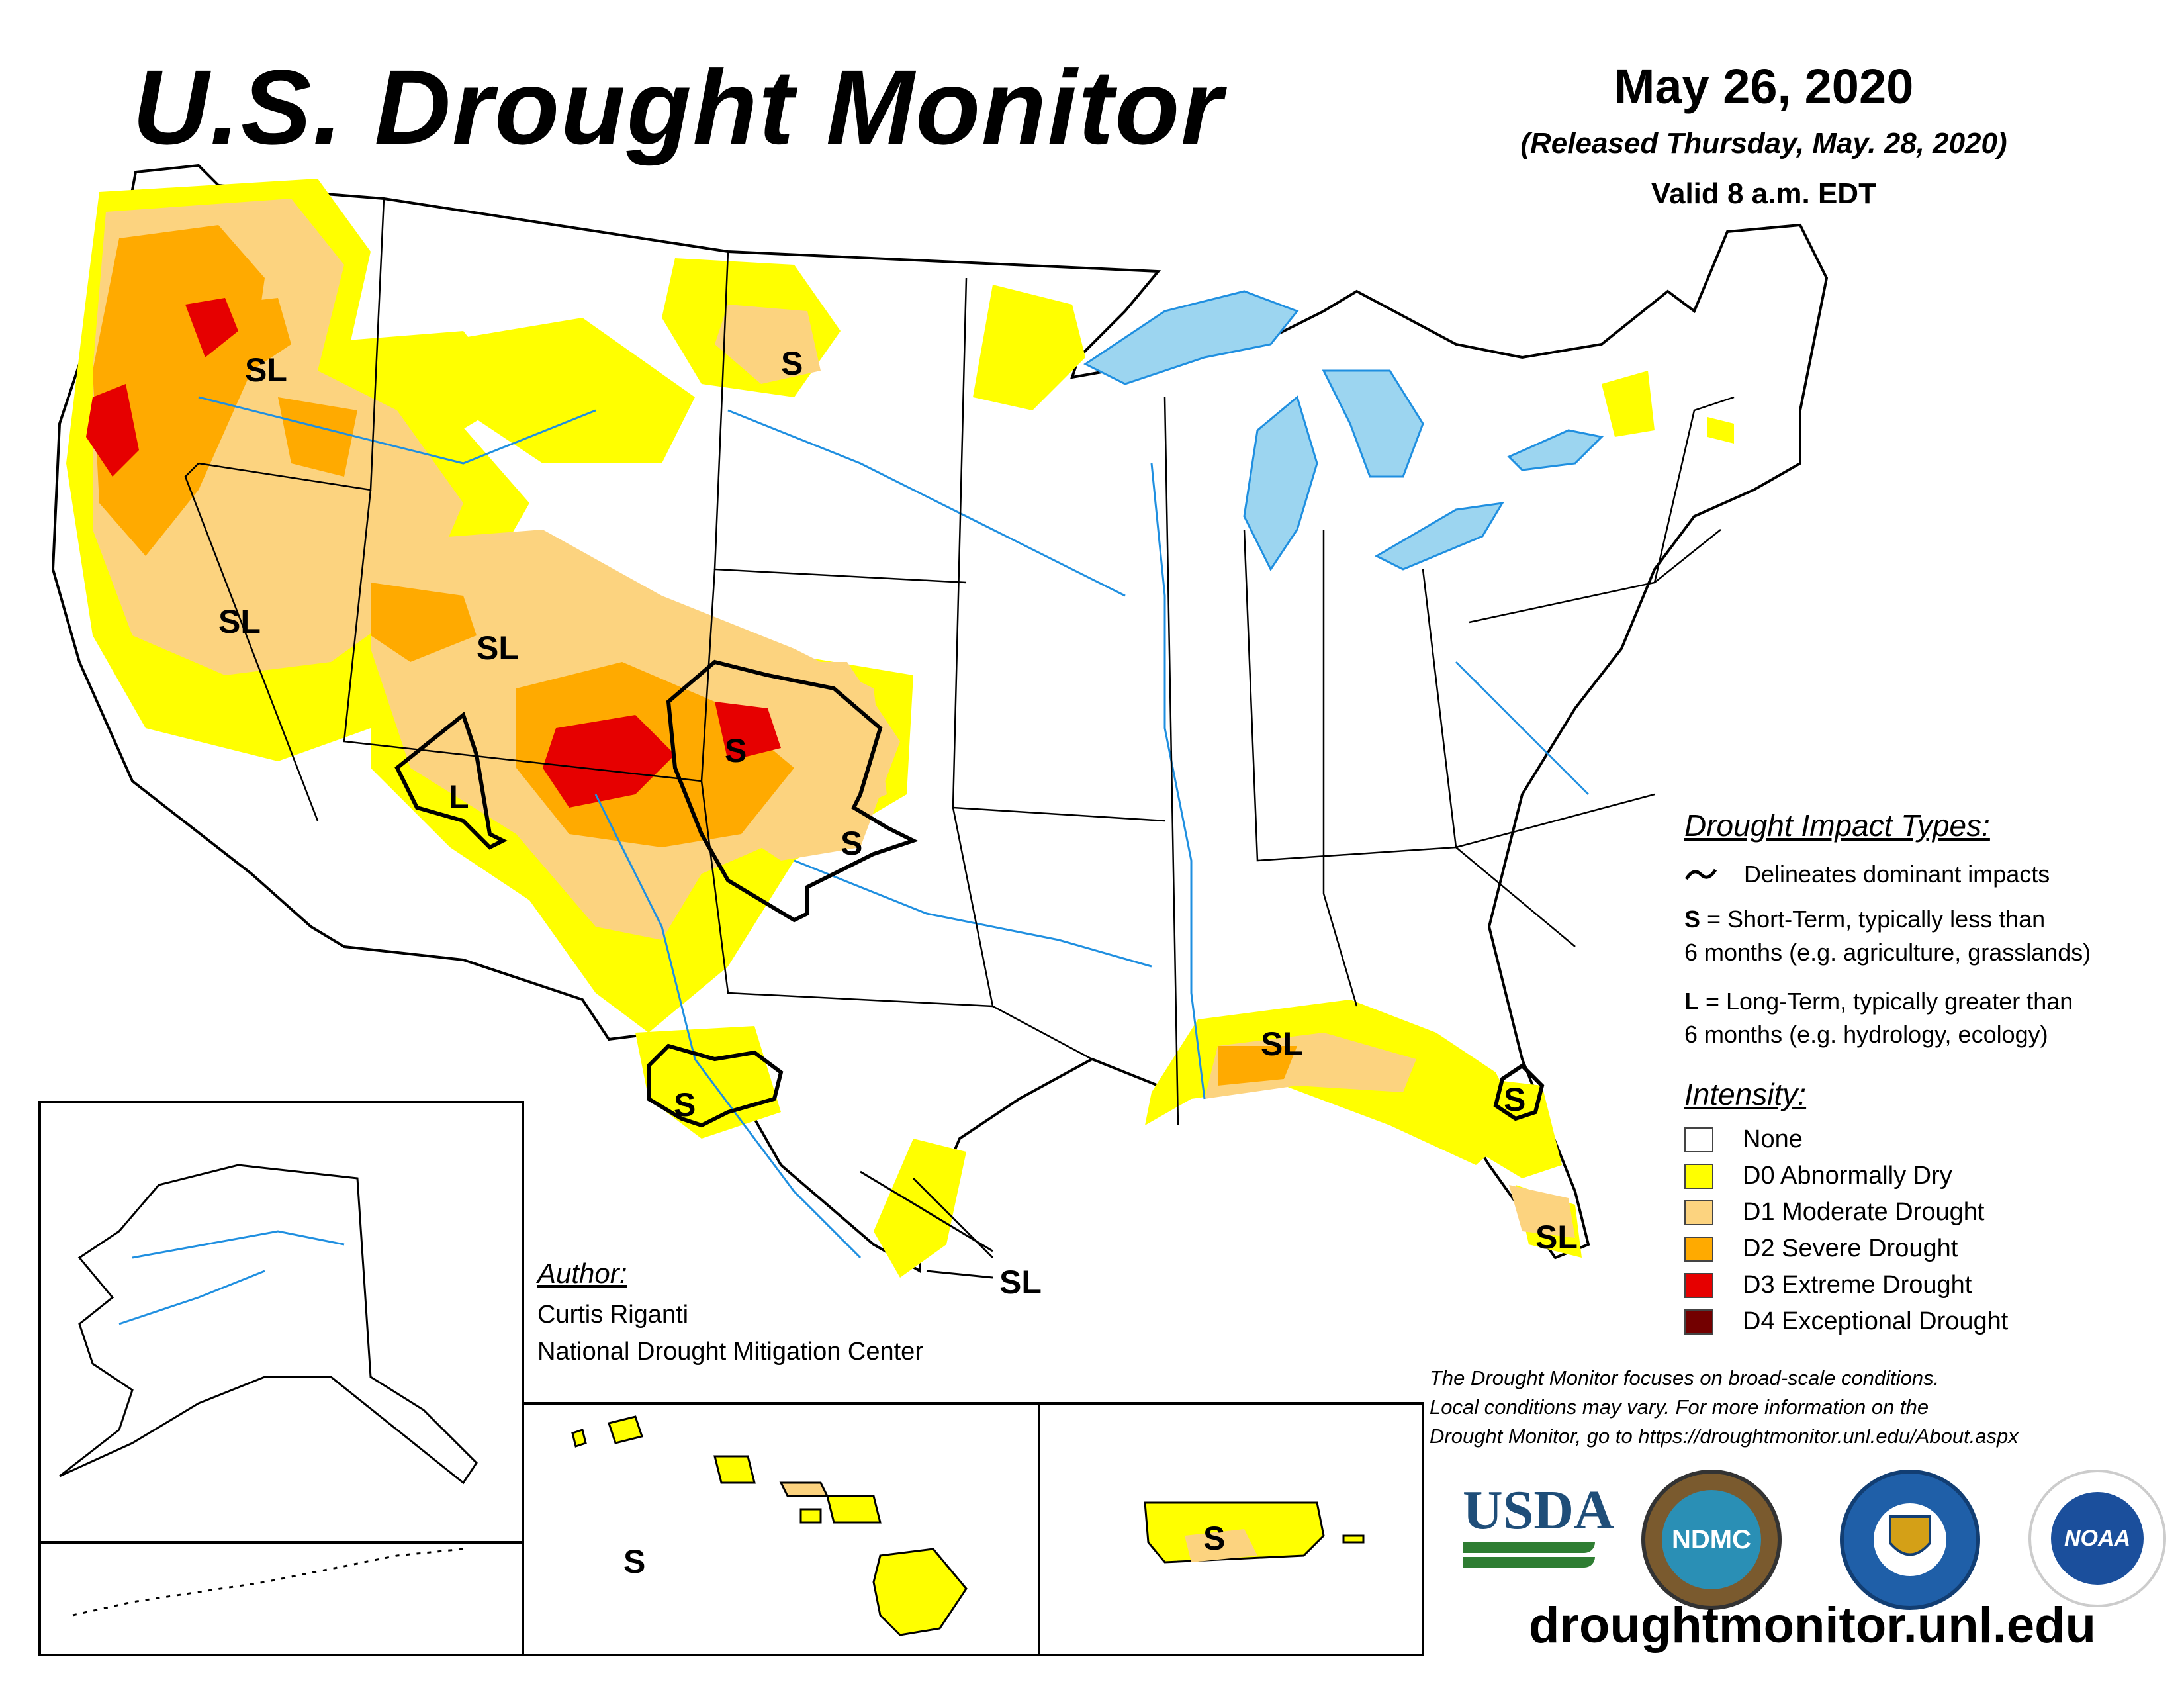 The width and height of the screenshot is (2184, 1688). What do you see at coordinates (1851, 1248) in the screenshot?
I see `intensity-label: D2 Severe Drought` at bounding box center [1851, 1248].